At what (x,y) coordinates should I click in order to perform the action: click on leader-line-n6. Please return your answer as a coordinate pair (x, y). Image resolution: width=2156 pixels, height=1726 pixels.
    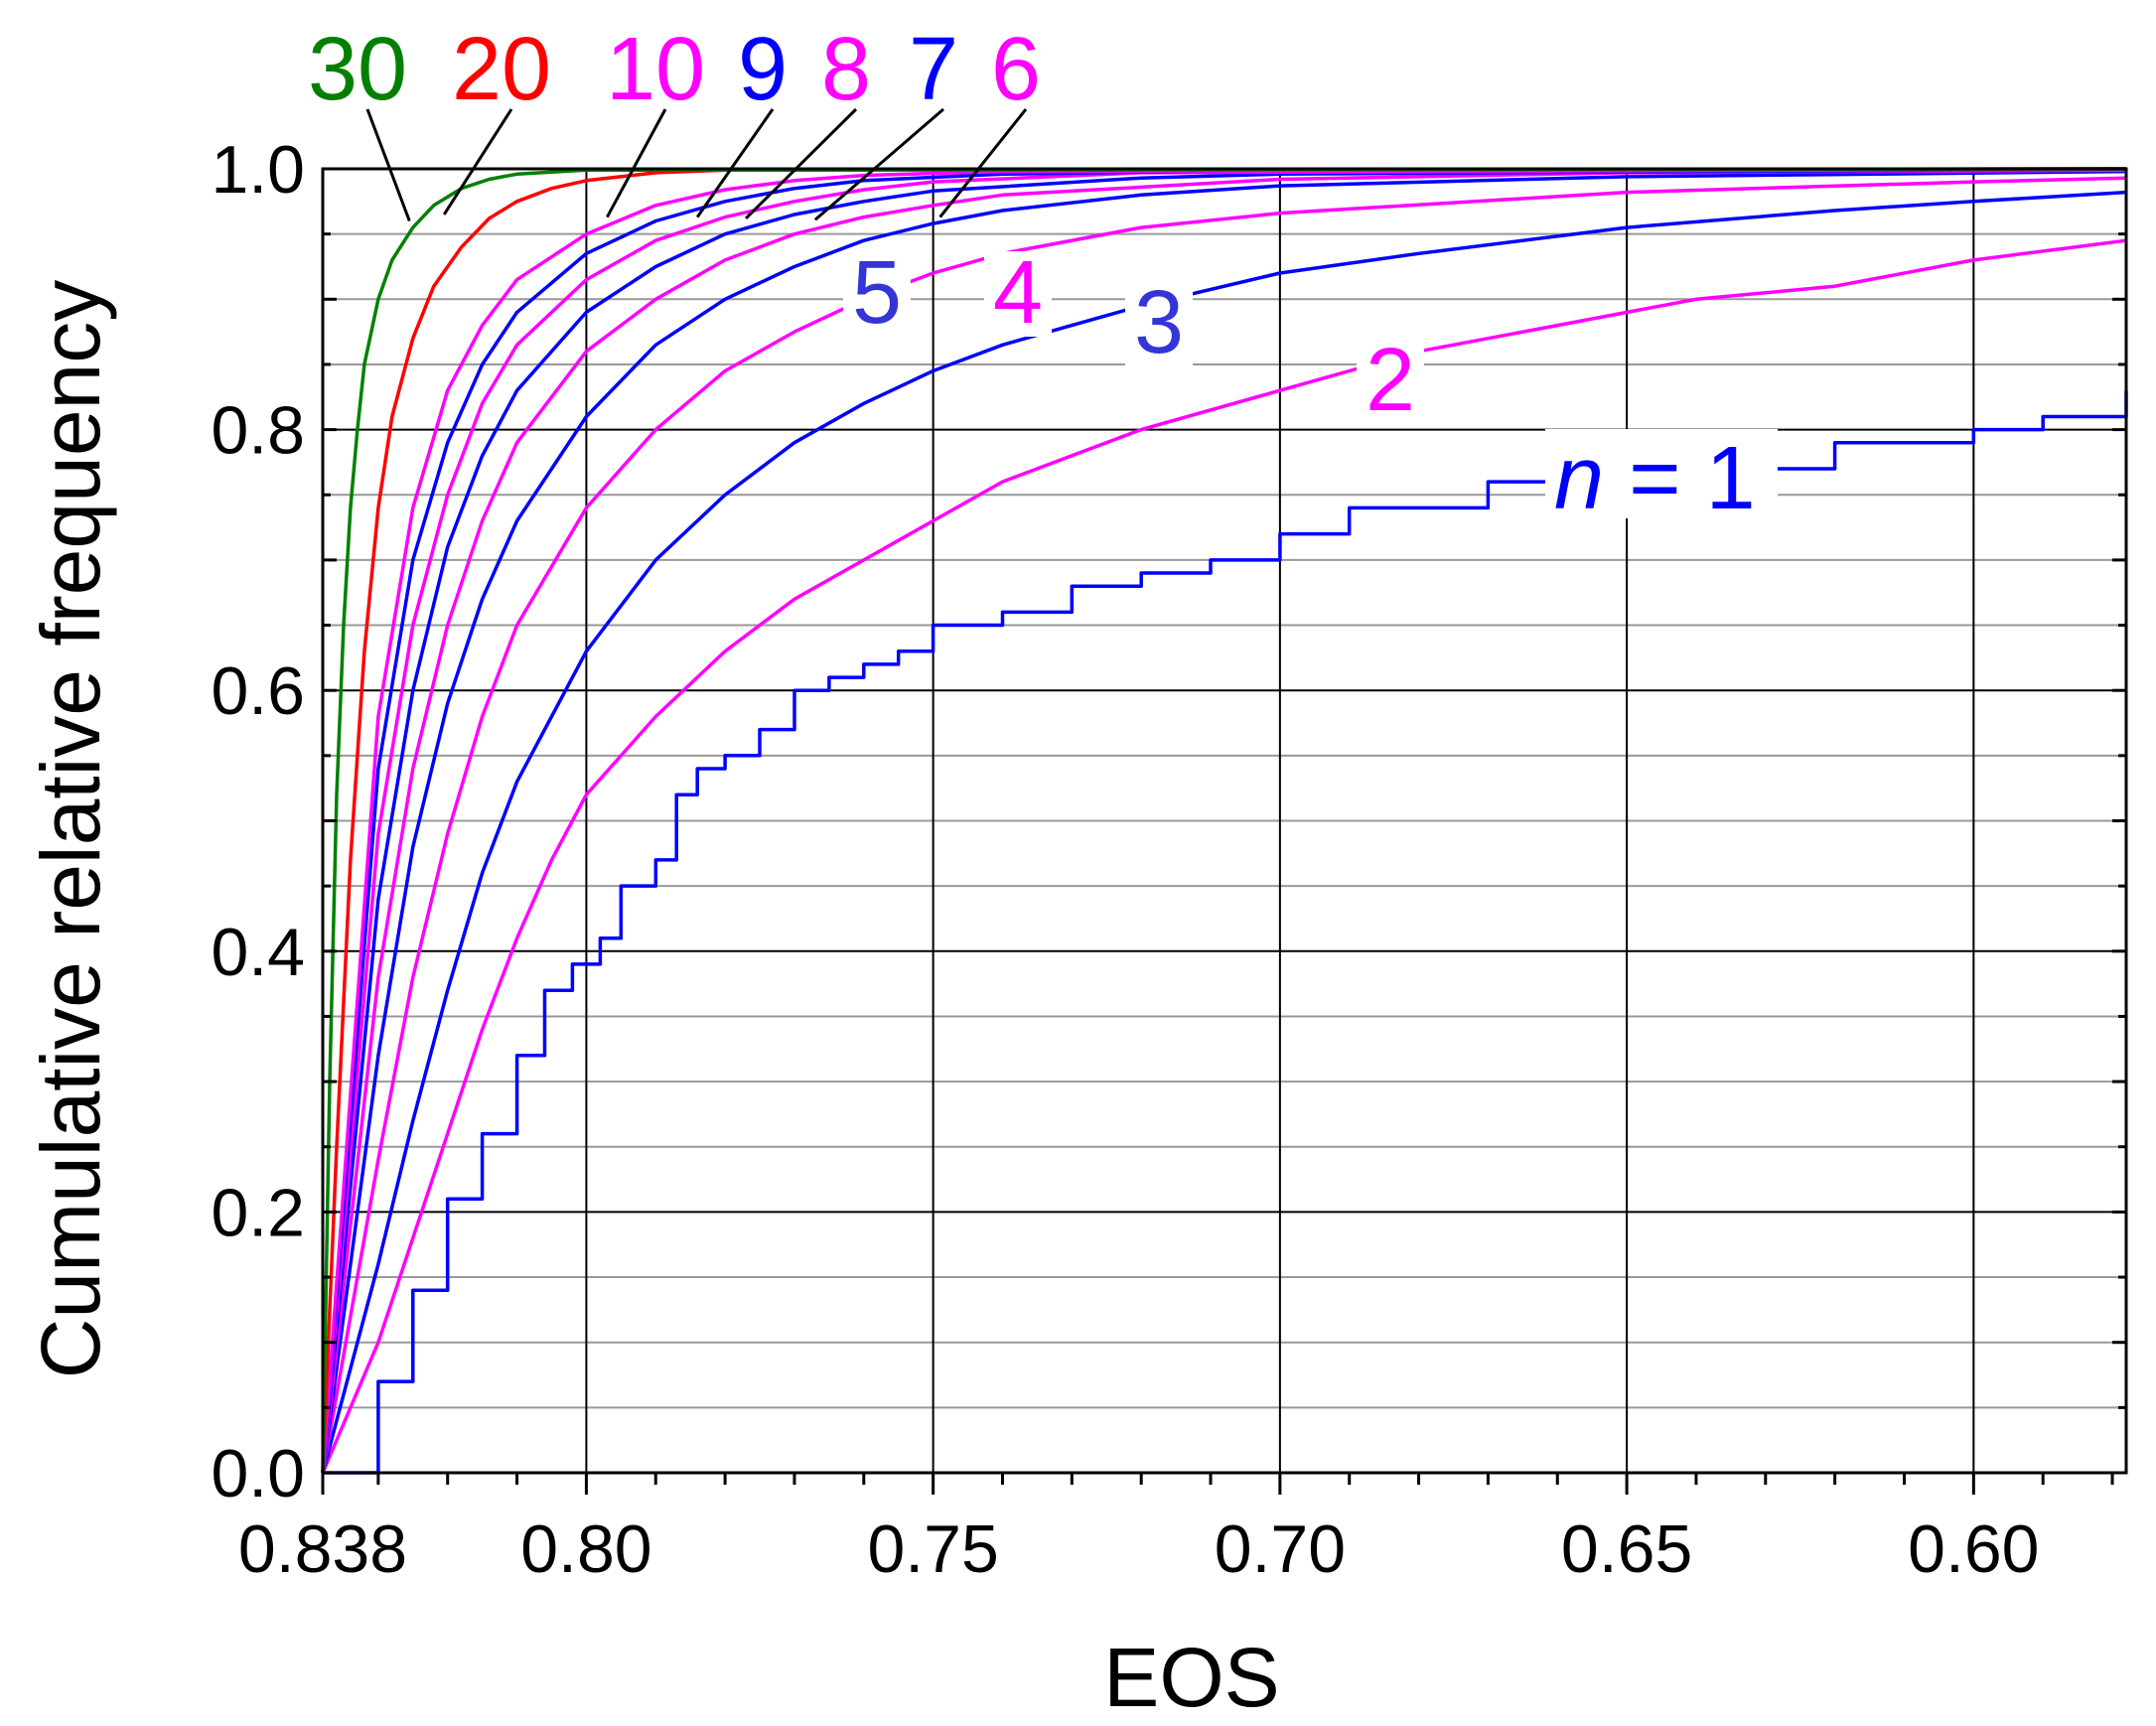
    Looking at the image, I should click on (983, 163).